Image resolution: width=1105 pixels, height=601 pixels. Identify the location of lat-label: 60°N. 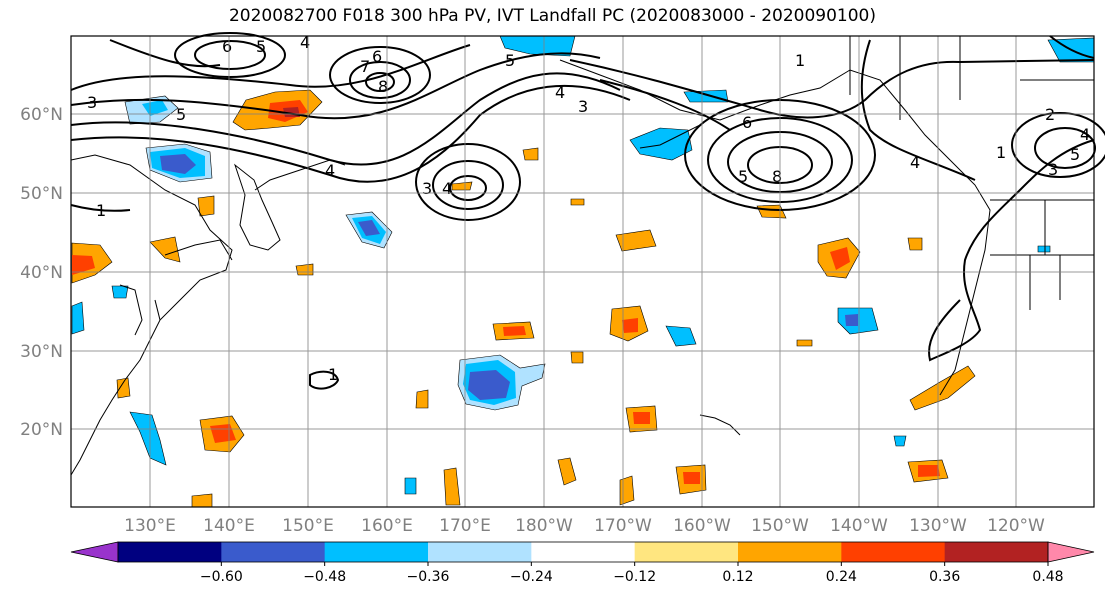
(41, 115).